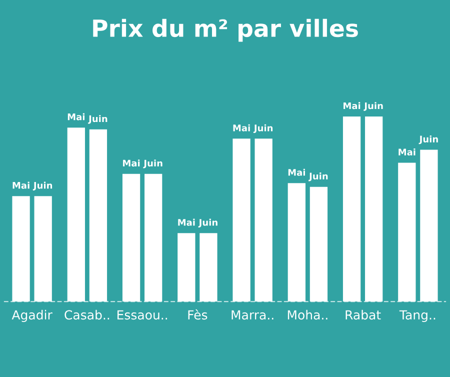 The width and height of the screenshot is (450, 377). Describe the element at coordinates (308, 315) in the screenshot. I see `x-tick-label: Moha..` at that location.